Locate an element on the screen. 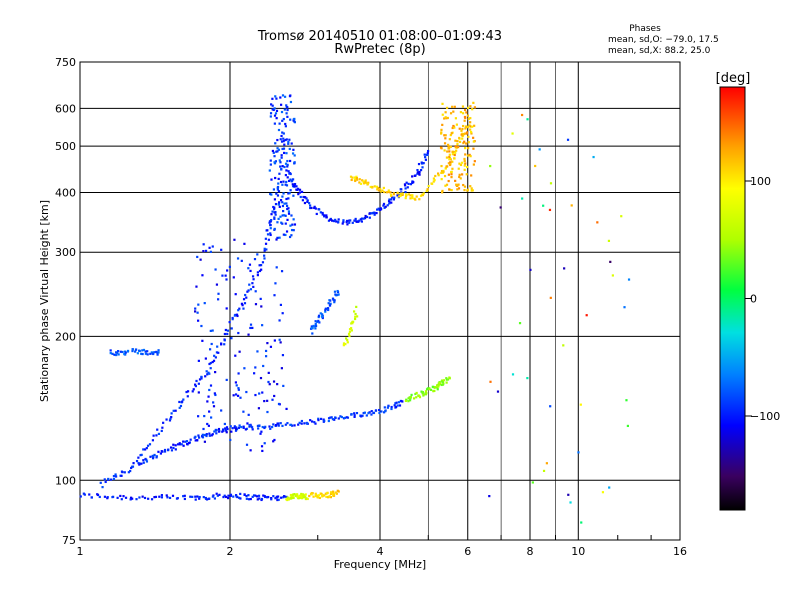 The image size is (800, 600). chart-subtitle: RwPretec (8p) is located at coordinates (379, 49).